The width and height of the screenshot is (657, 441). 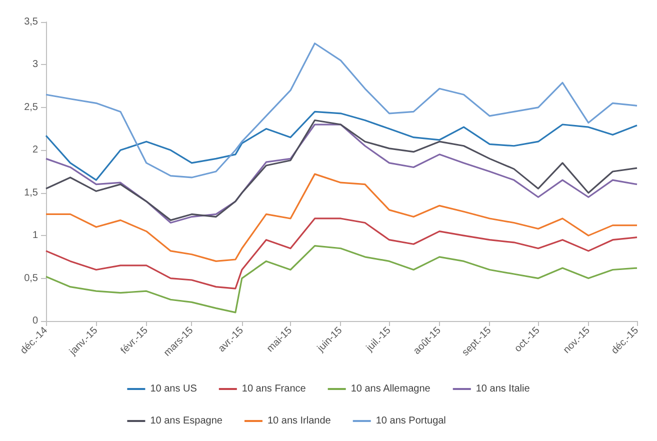 What do you see at coordinates (35, 236) in the screenshot?
I see `y-tick-label: 1` at bounding box center [35, 236].